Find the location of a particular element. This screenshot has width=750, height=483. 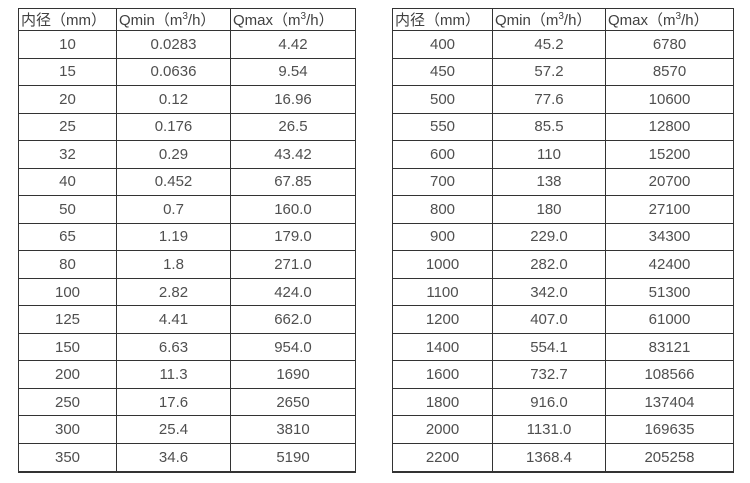

table-row: 450 57.2 8570 is located at coordinates (563, 72).